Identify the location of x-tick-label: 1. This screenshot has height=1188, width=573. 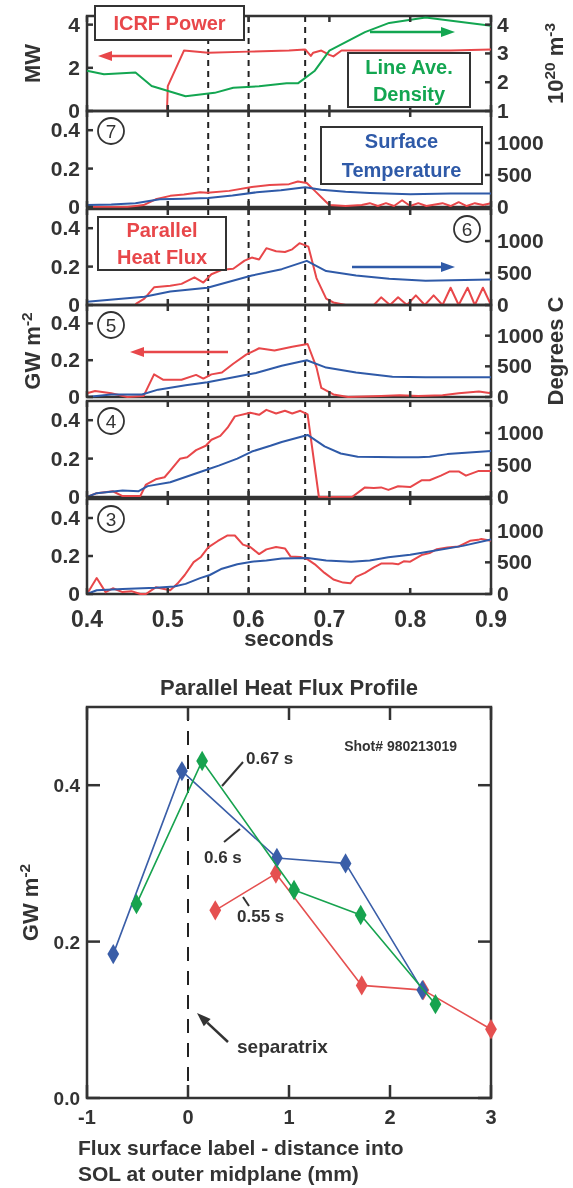
(289, 1117).